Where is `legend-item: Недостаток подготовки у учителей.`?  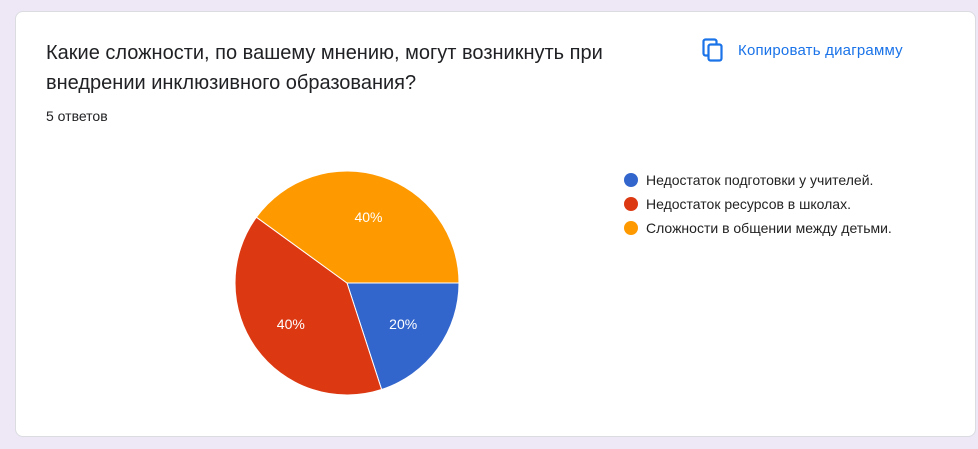
legend-item: Недостаток подготовки у учителей. is located at coordinates (758, 180).